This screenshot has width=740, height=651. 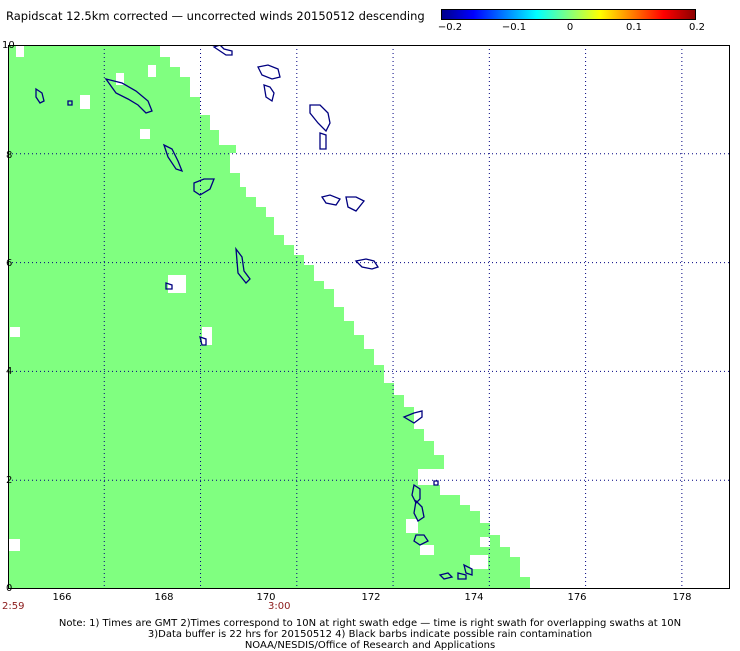 I want to click on colorbar-tick-label: 0.1, so click(x=634, y=27).